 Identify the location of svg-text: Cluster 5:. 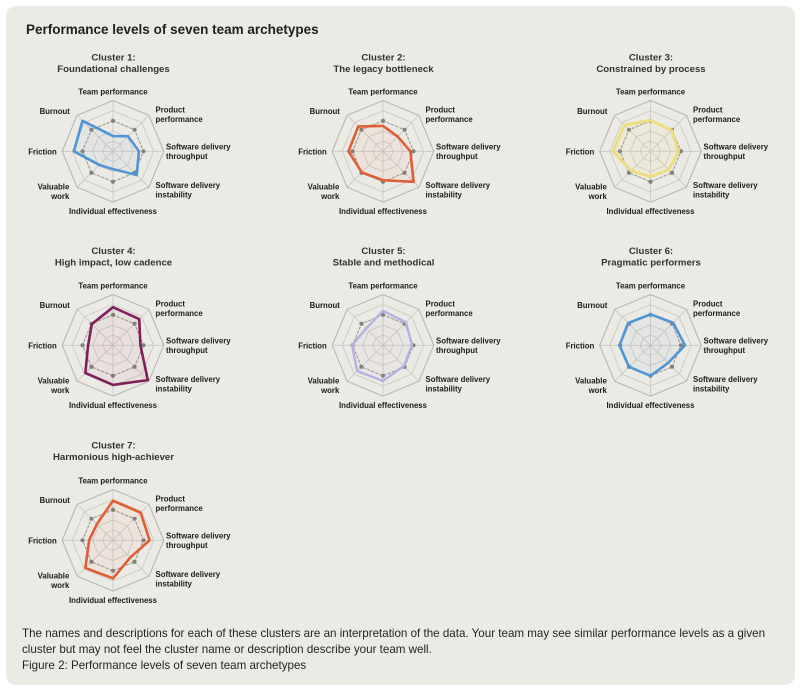
(383, 251).